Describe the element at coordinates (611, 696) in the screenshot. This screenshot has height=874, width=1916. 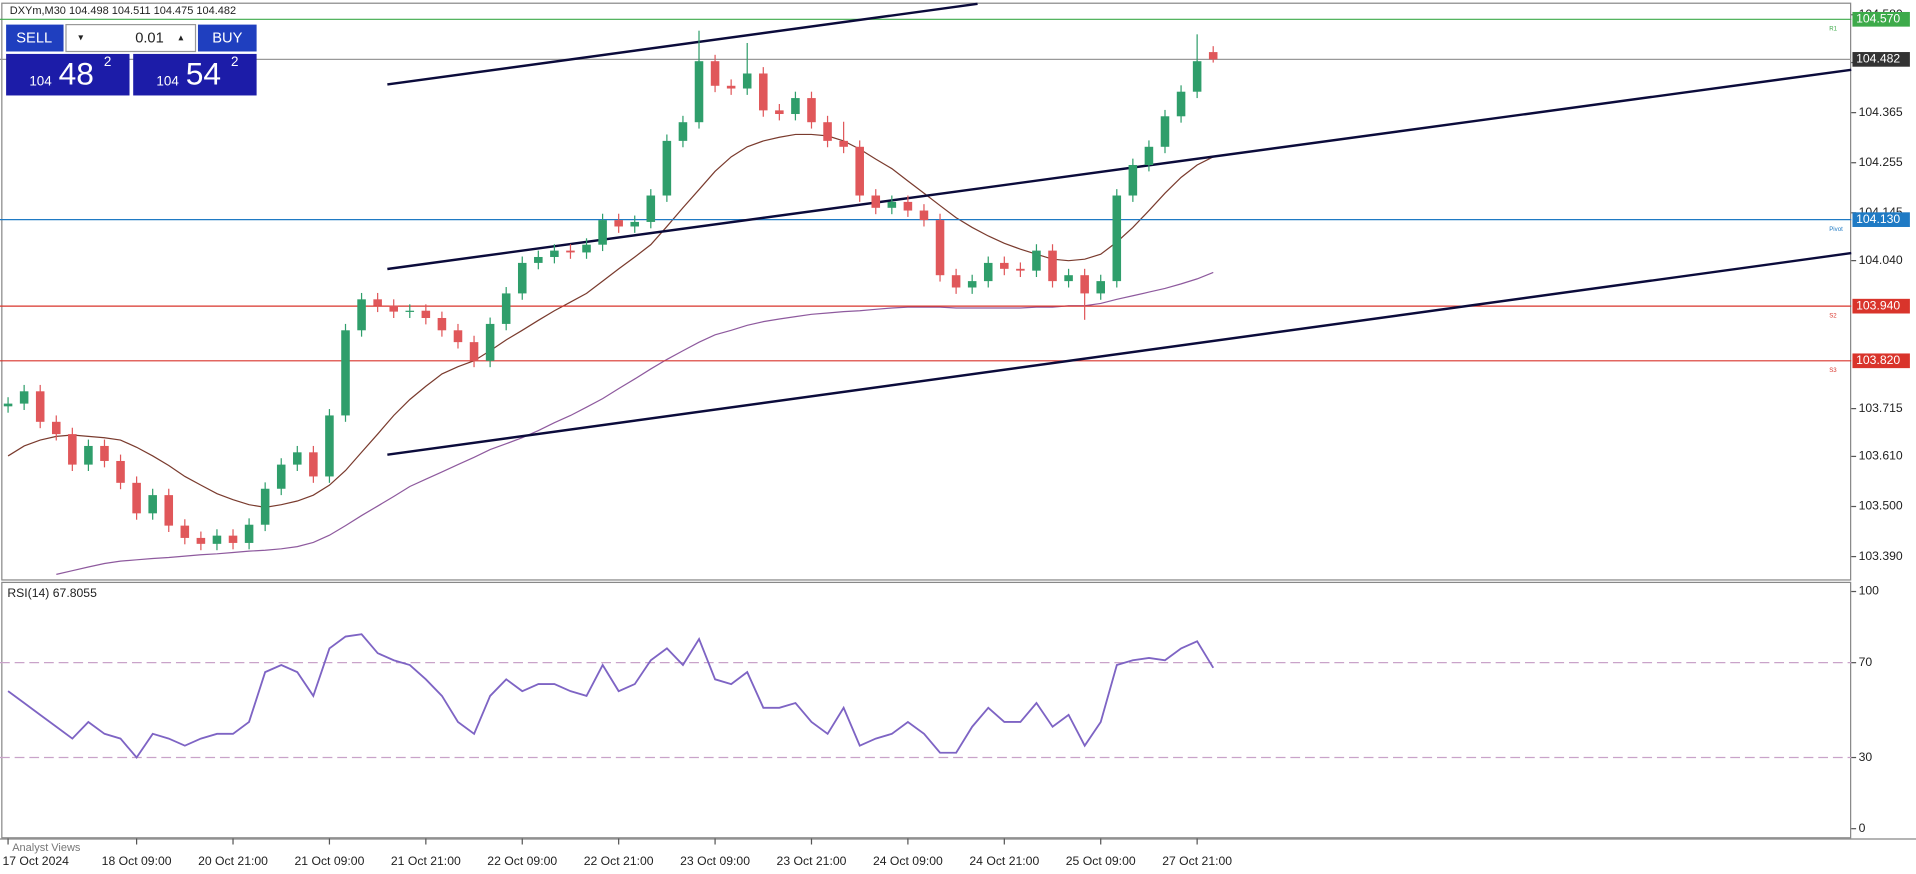
I see `rsi-line` at that location.